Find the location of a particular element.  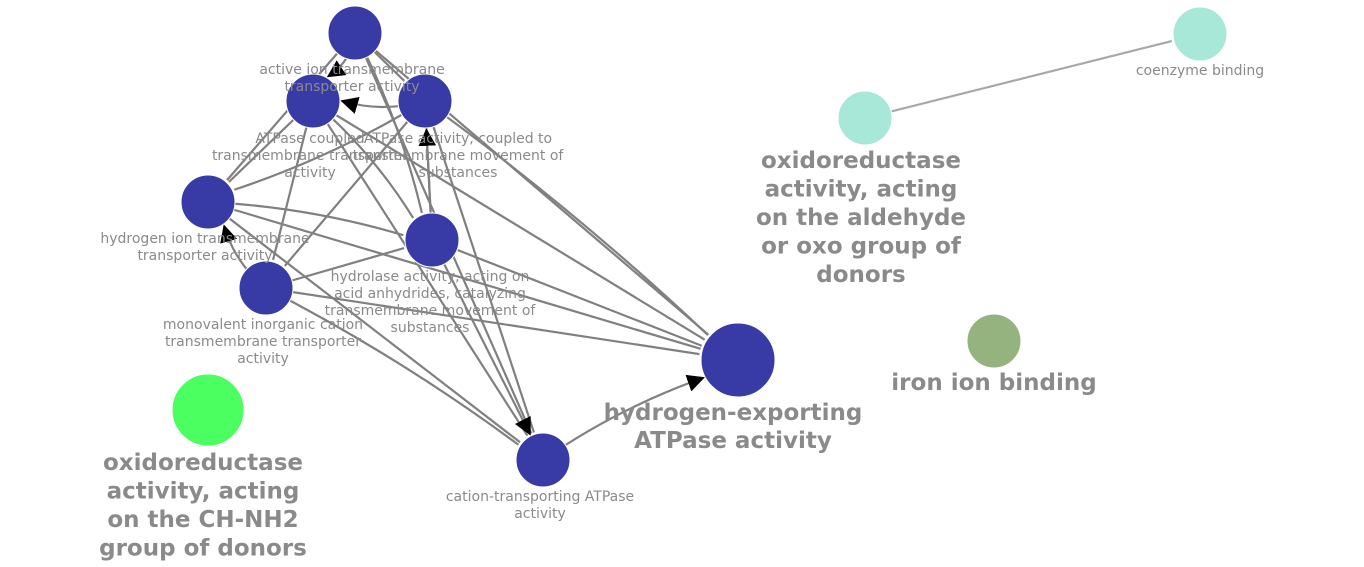

node-hydrolase is located at coordinates (432, 240).